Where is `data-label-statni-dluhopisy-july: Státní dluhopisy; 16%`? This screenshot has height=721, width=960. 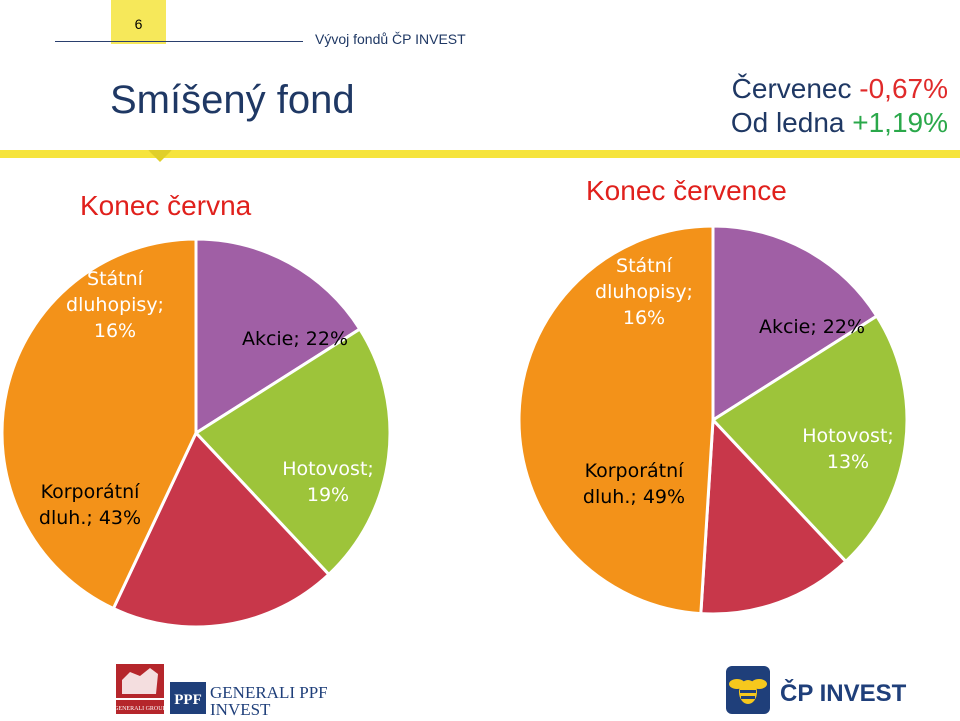 data-label-statni-dluhopisy-july: Státní dluhopisy; 16% is located at coordinates (644, 292).